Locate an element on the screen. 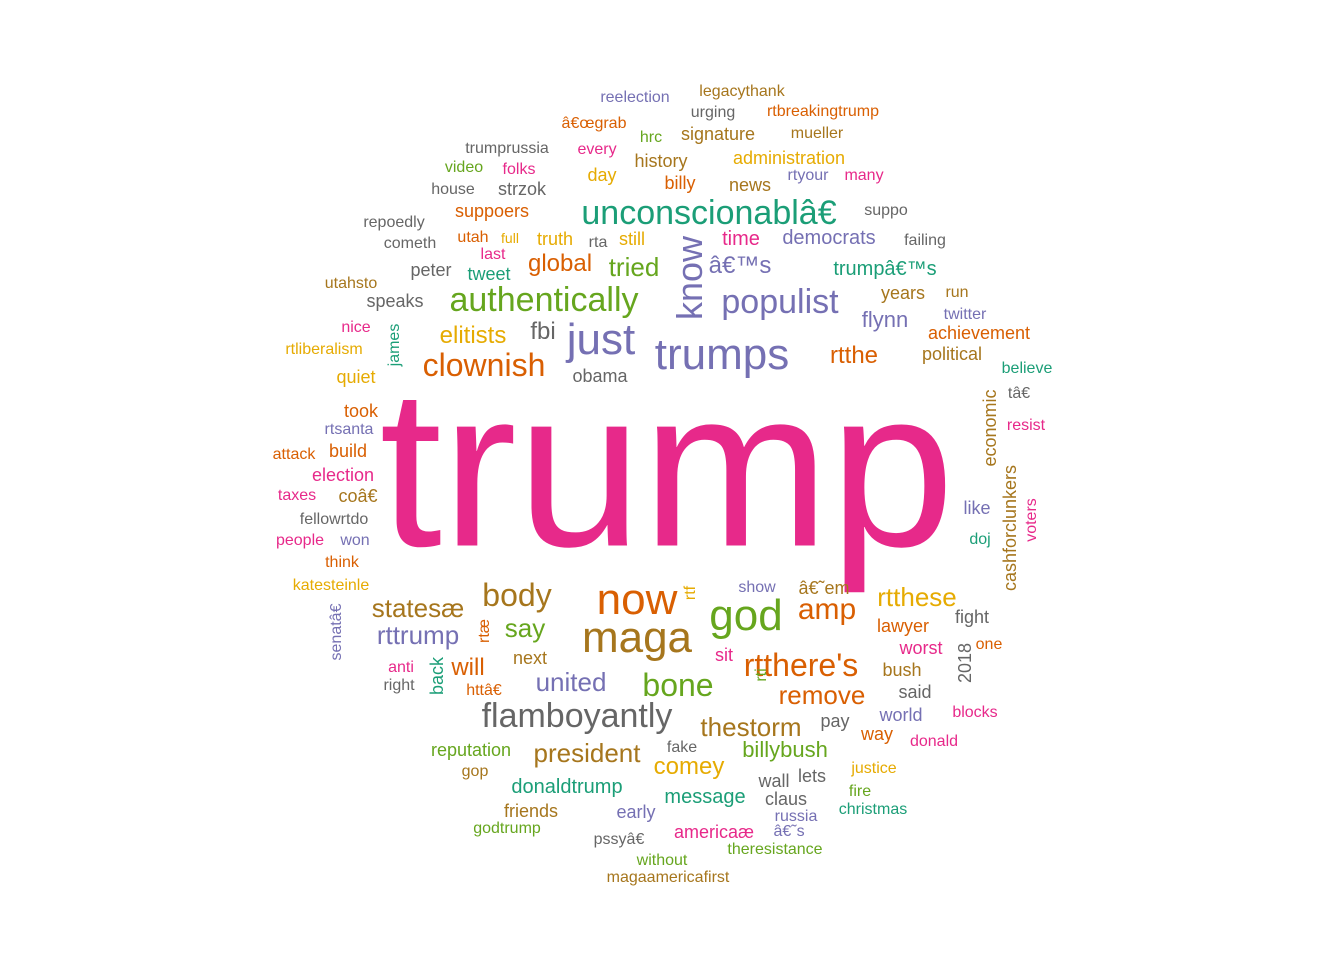 The height and width of the screenshot is (960, 1344). cloud-word-121: hrc is located at coordinates (651, 137).